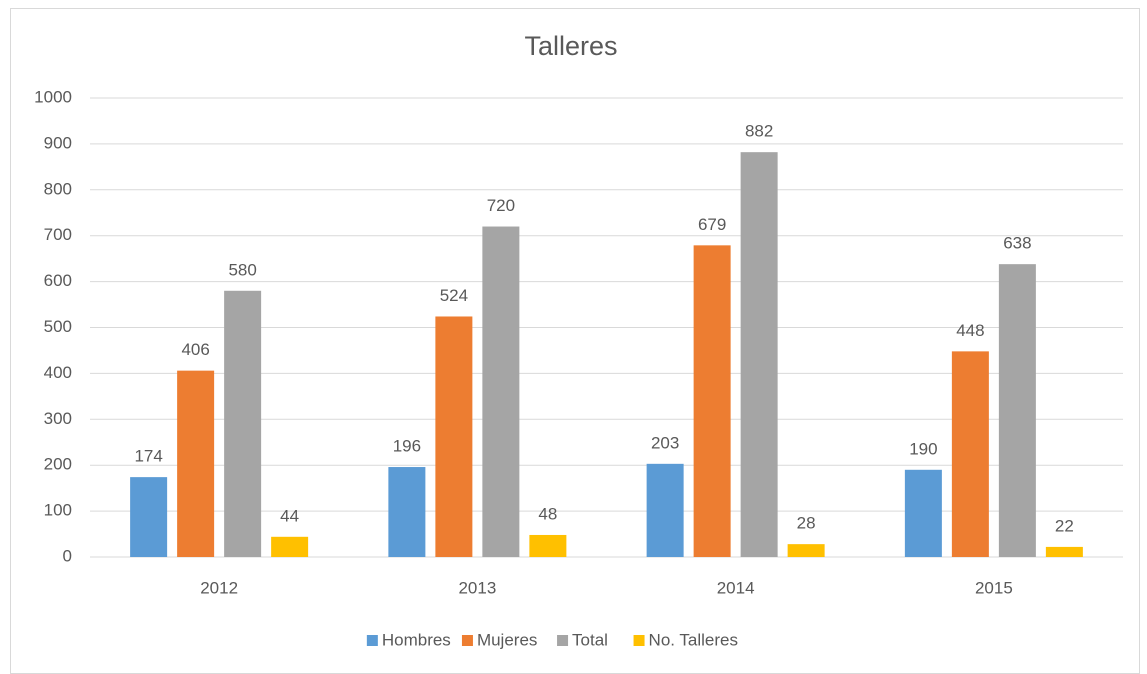 This screenshot has width=1147, height=674. What do you see at coordinates (570, 46) in the screenshot?
I see `chart-title: Talleres` at bounding box center [570, 46].